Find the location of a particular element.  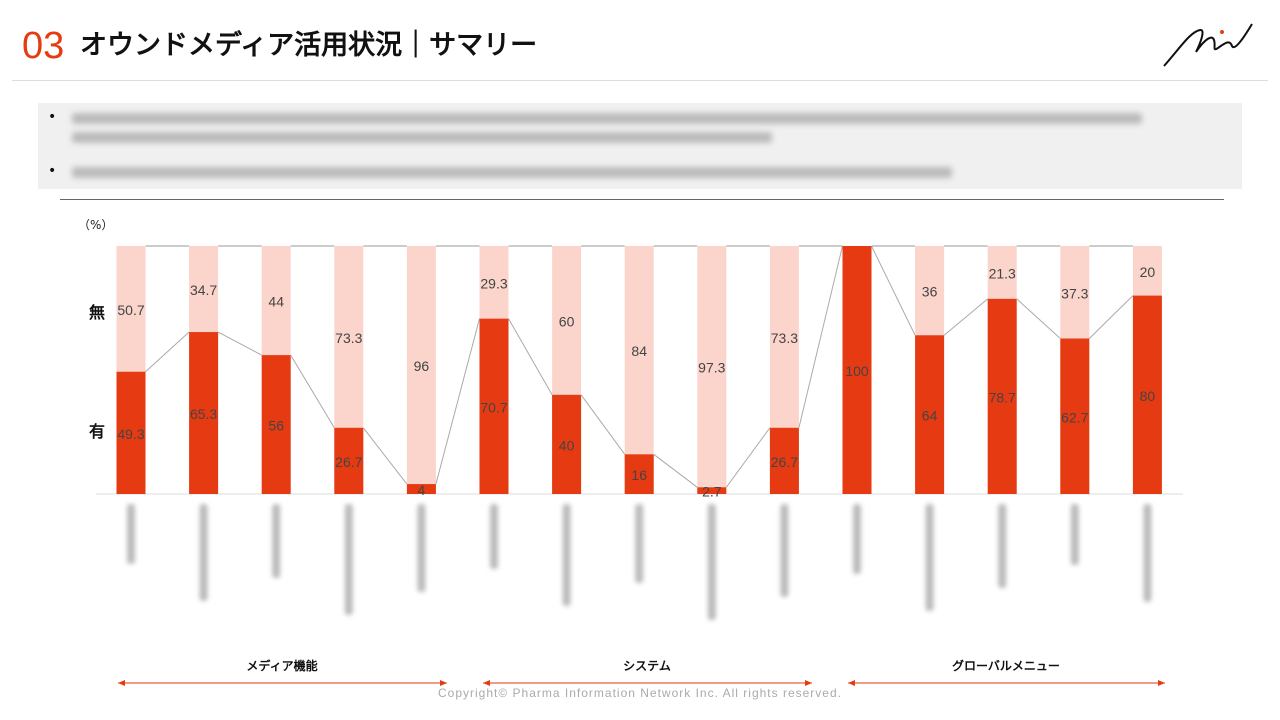

data-label-have: 78.7 is located at coordinates (1002, 397).